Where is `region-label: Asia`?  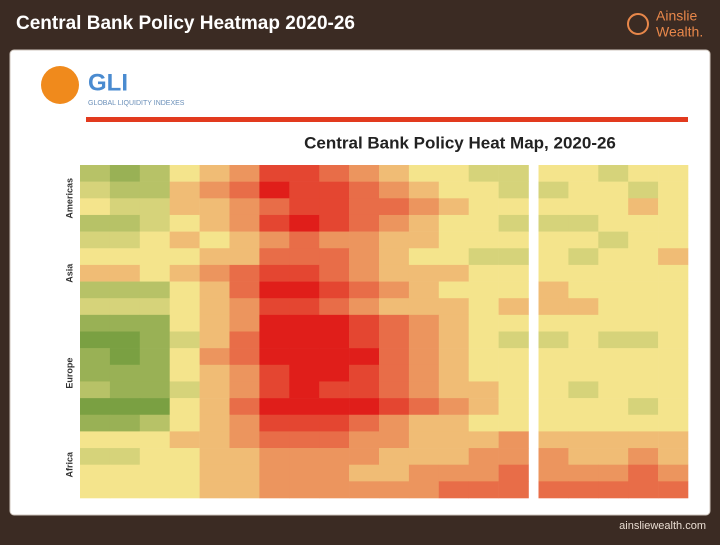
region-label: Asia is located at coordinates (69, 273).